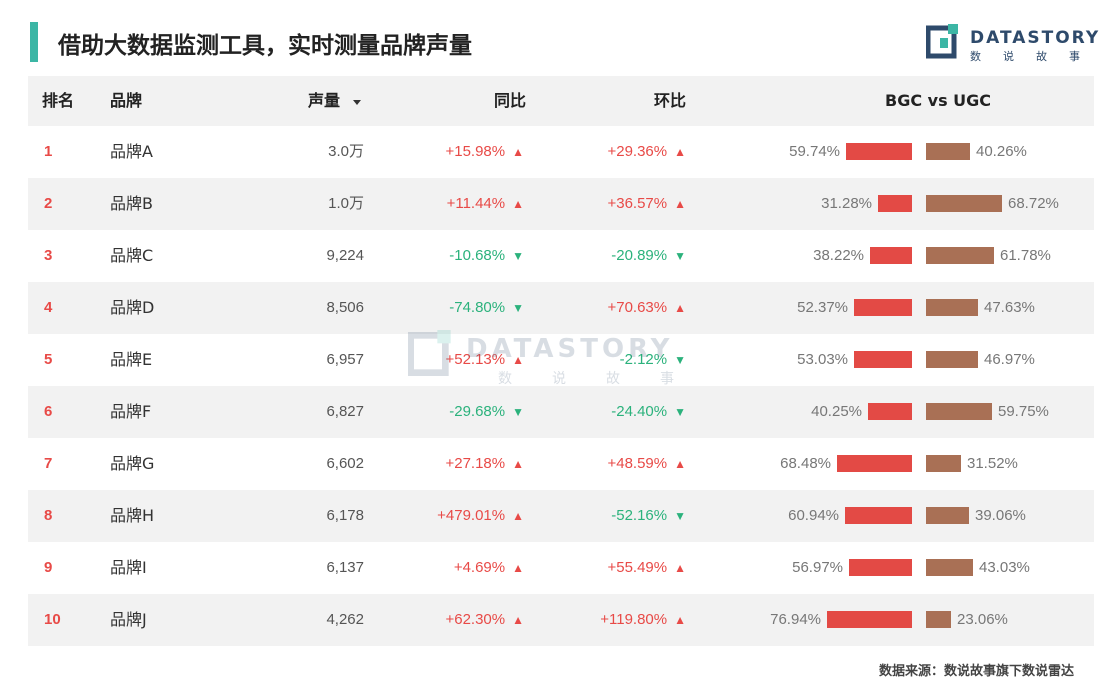  I want to click on caret-down-icon, so click(356, 102).